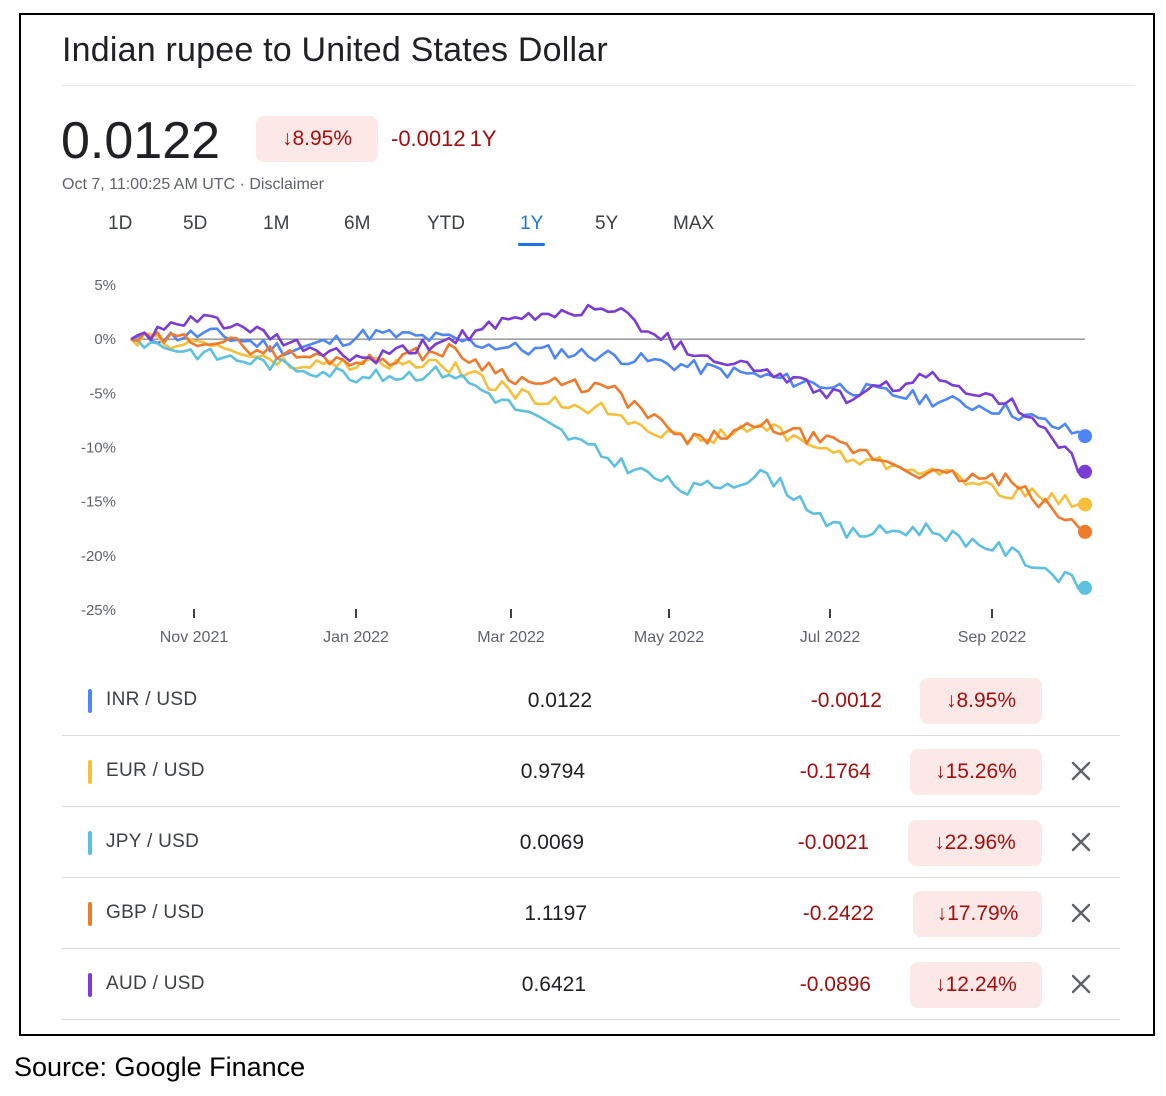 Image resolution: width=1166 pixels, height=1096 pixels. Describe the element at coordinates (531, 229) in the screenshot. I see `tab-1y: 1Y` at that location.